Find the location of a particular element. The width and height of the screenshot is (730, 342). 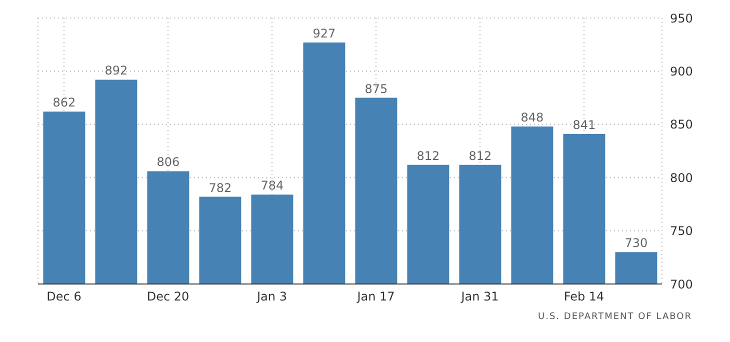

y-tick-label: 700 is located at coordinates (681, 284).